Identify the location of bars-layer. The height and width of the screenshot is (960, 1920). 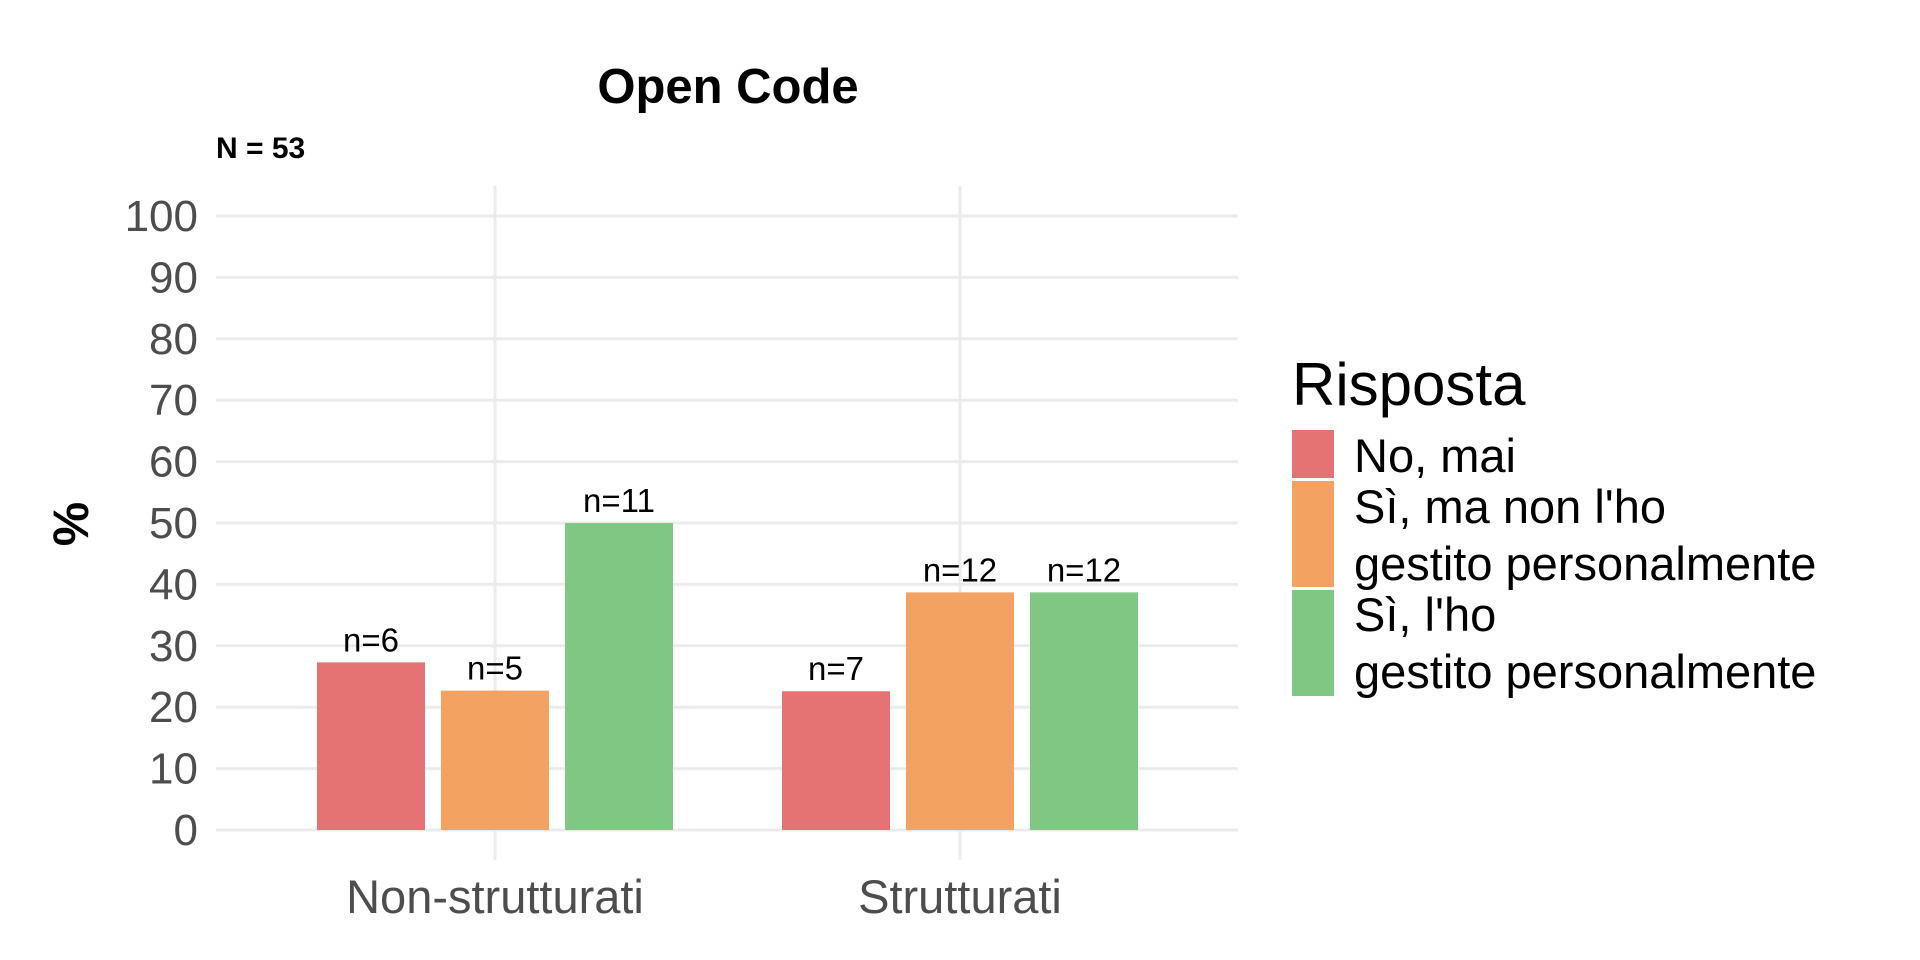
(727, 676).